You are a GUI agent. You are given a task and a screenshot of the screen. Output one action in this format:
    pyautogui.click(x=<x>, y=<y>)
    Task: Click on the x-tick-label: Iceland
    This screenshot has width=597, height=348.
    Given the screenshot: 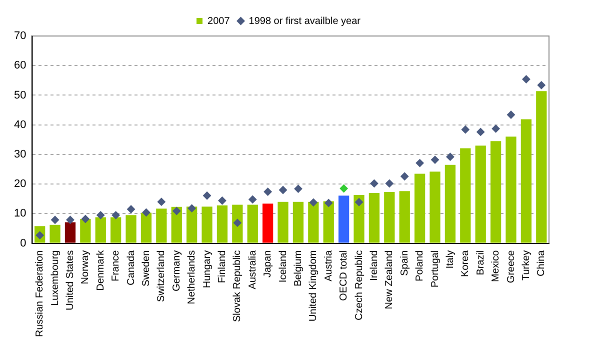 What is the action you would take?
    pyautogui.click(x=283, y=266)
    